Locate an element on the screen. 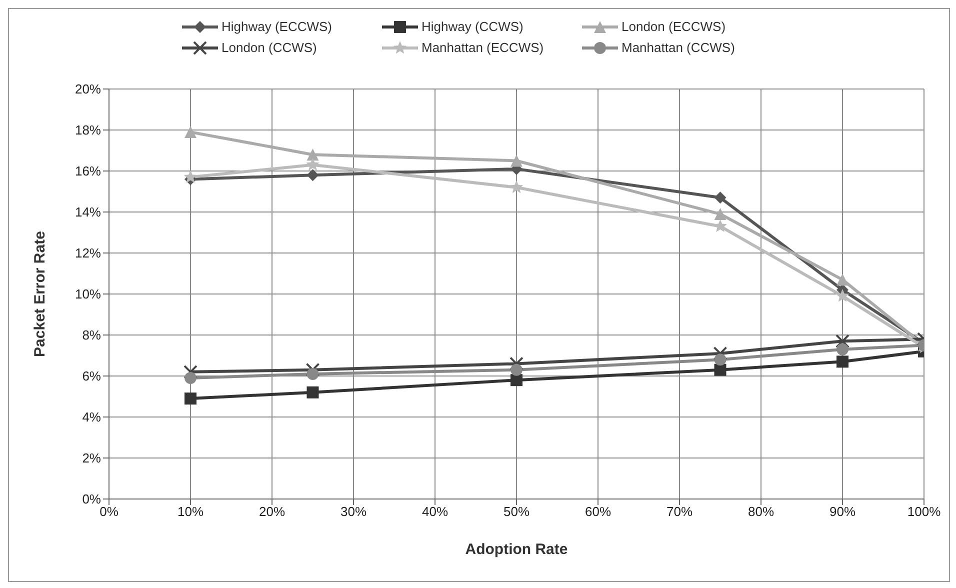  y-tick-label: 6% is located at coordinates (92, 376).